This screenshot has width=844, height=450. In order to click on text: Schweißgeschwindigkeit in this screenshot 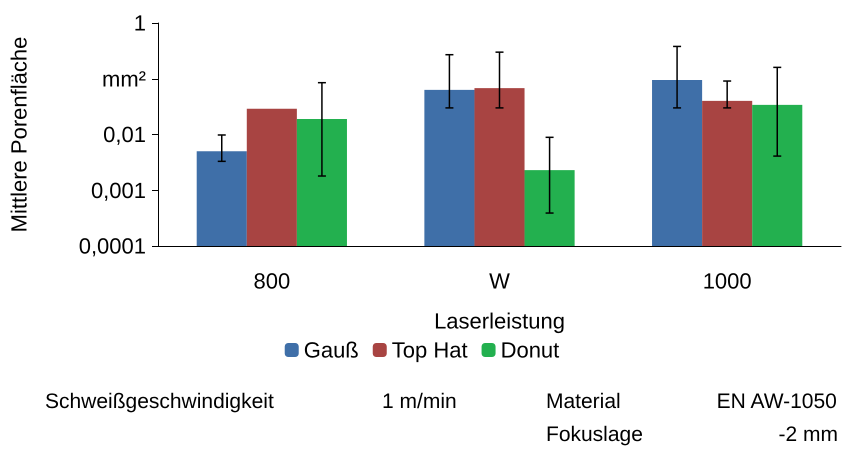, I will do `click(159, 401)`.